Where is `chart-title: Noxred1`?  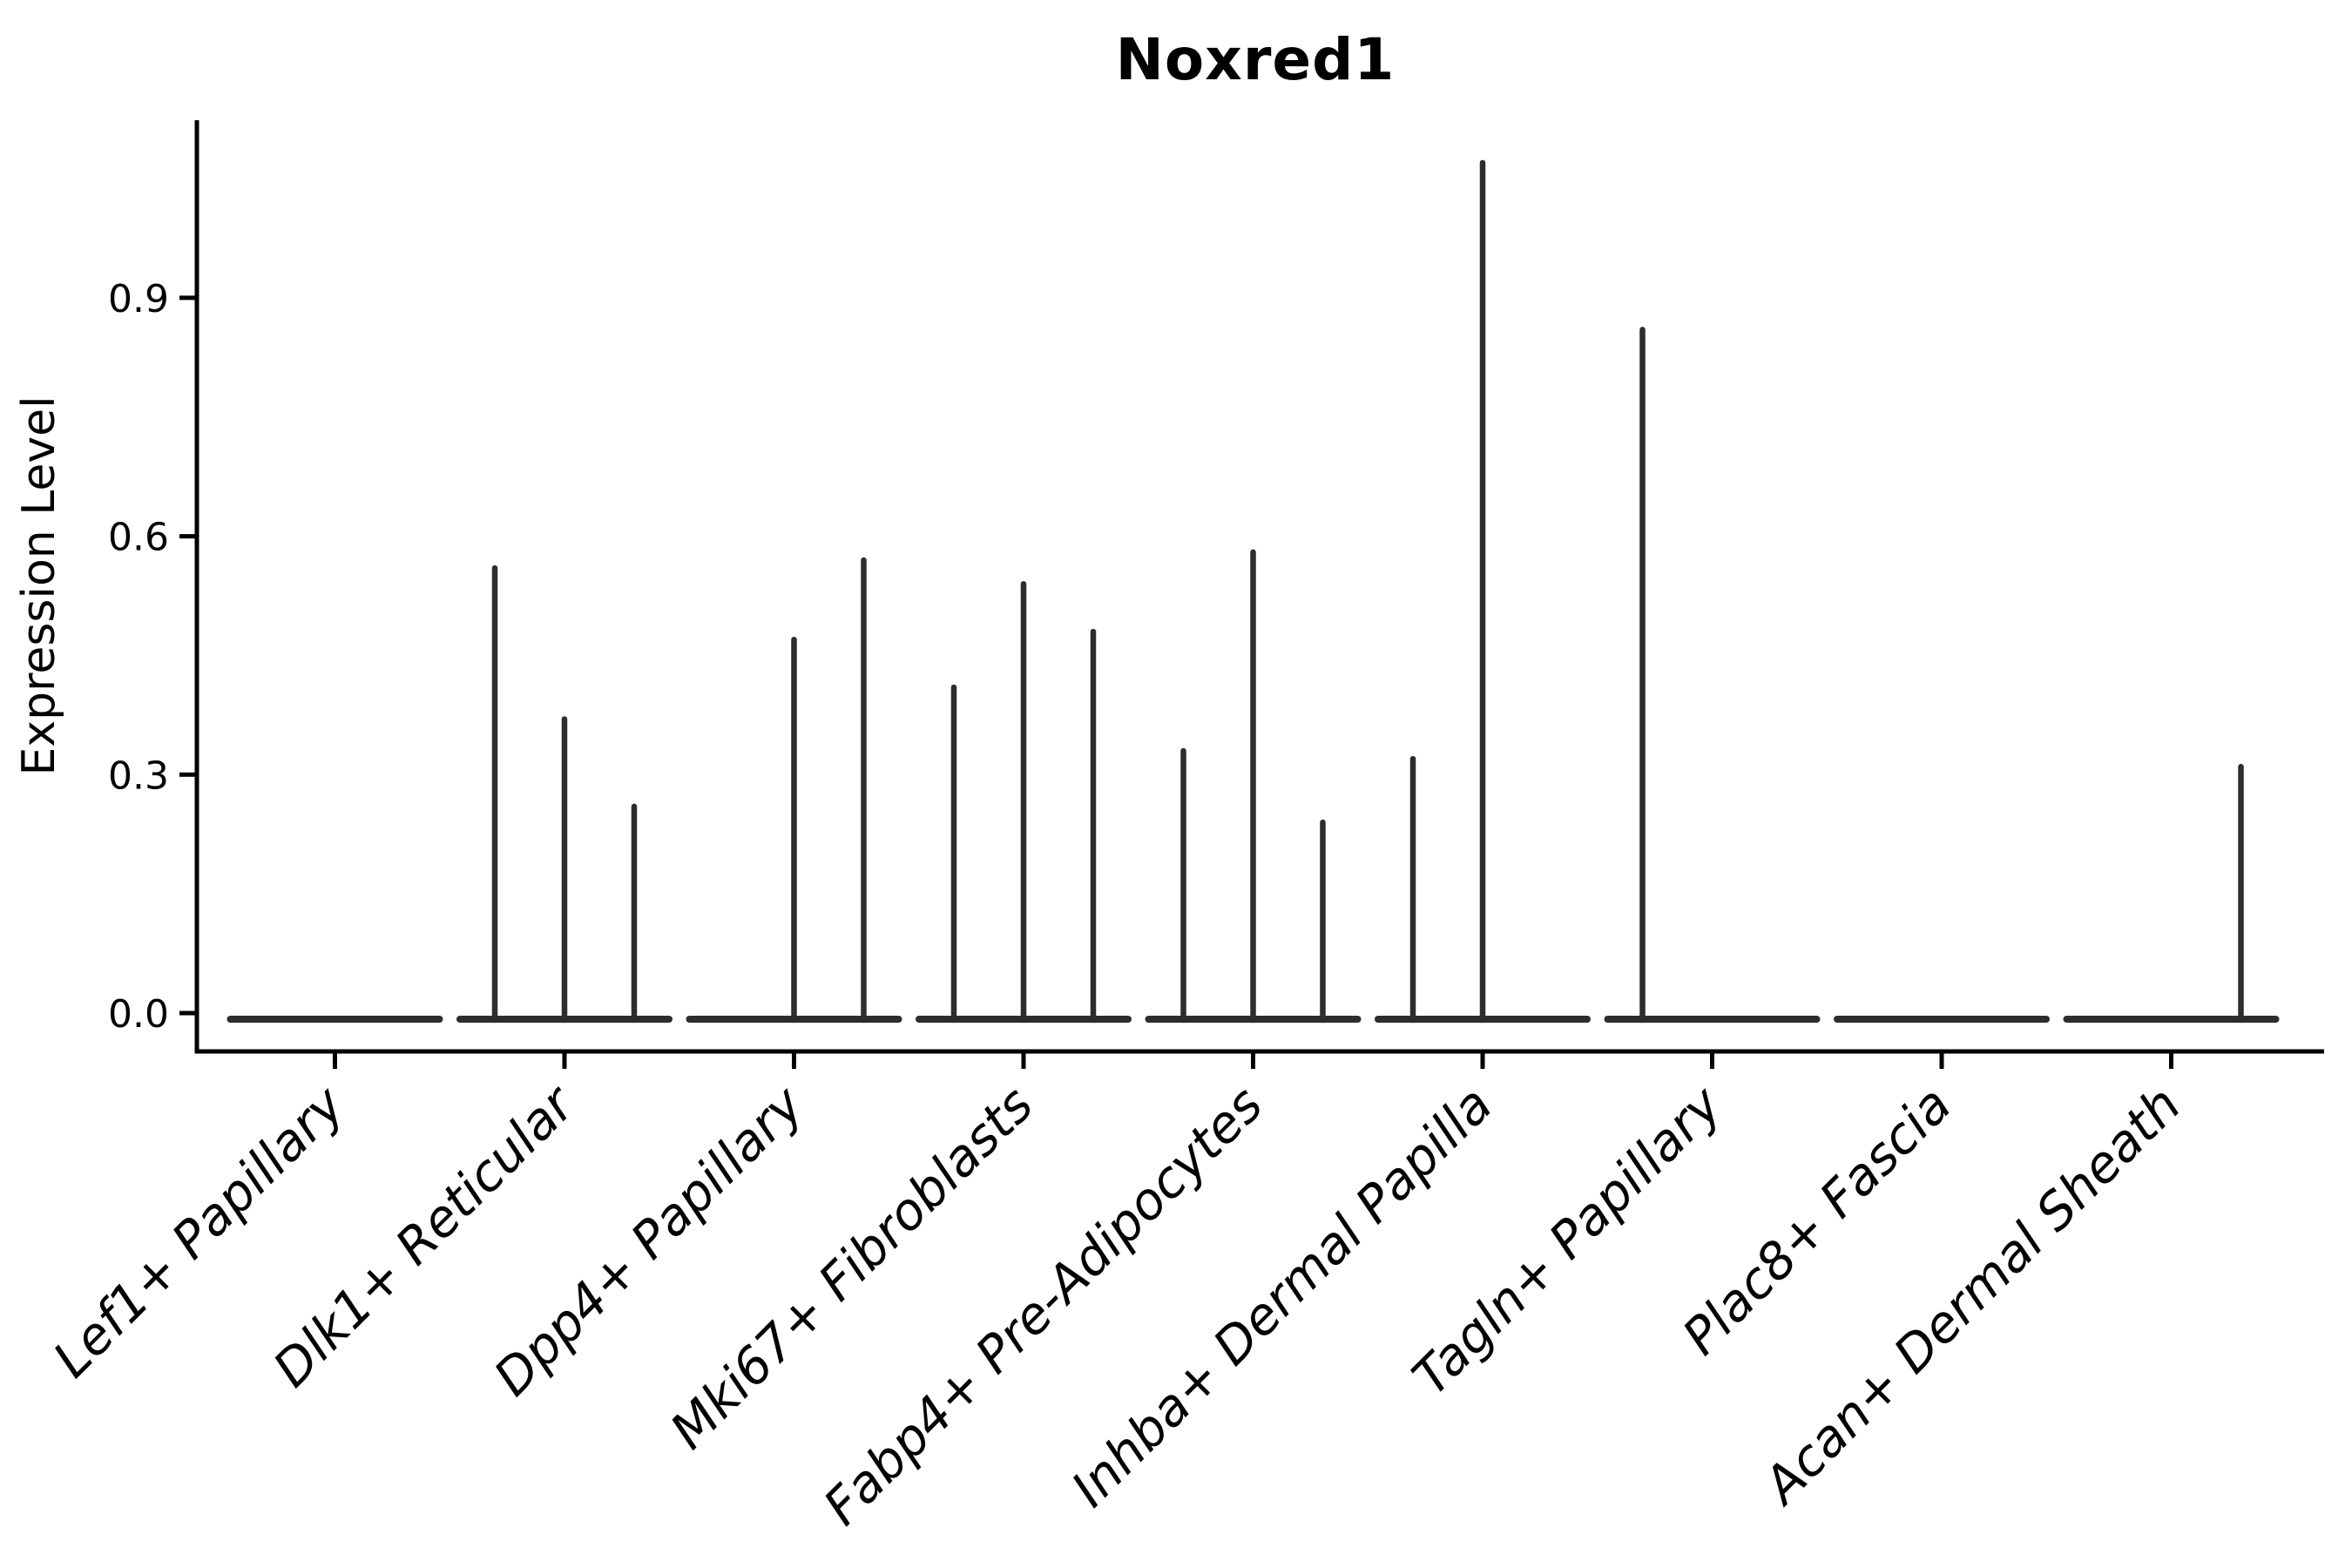
chart-title: Noxred1 is located at coordinates (1255, 59).